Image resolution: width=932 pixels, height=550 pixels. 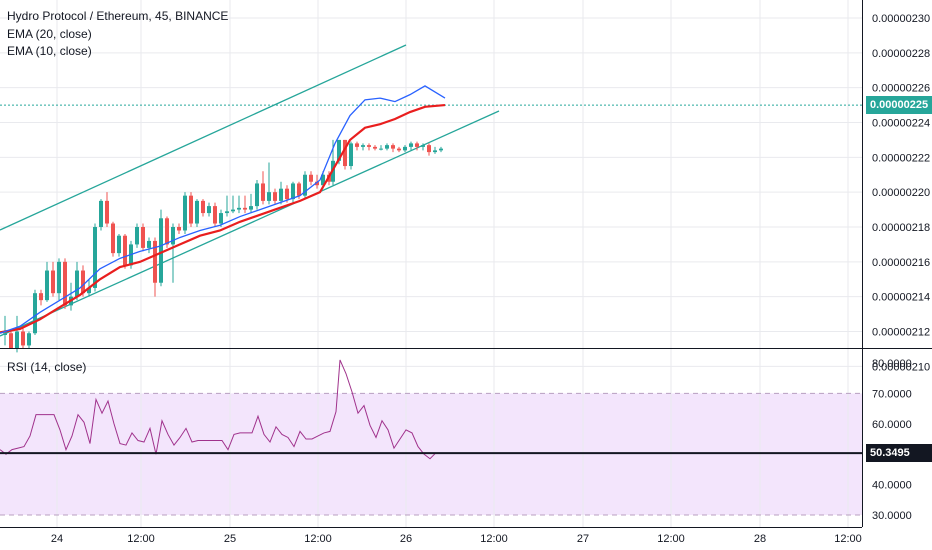 I want to click on price-tick-label: 0.00000212, so click(x=901, y=333).